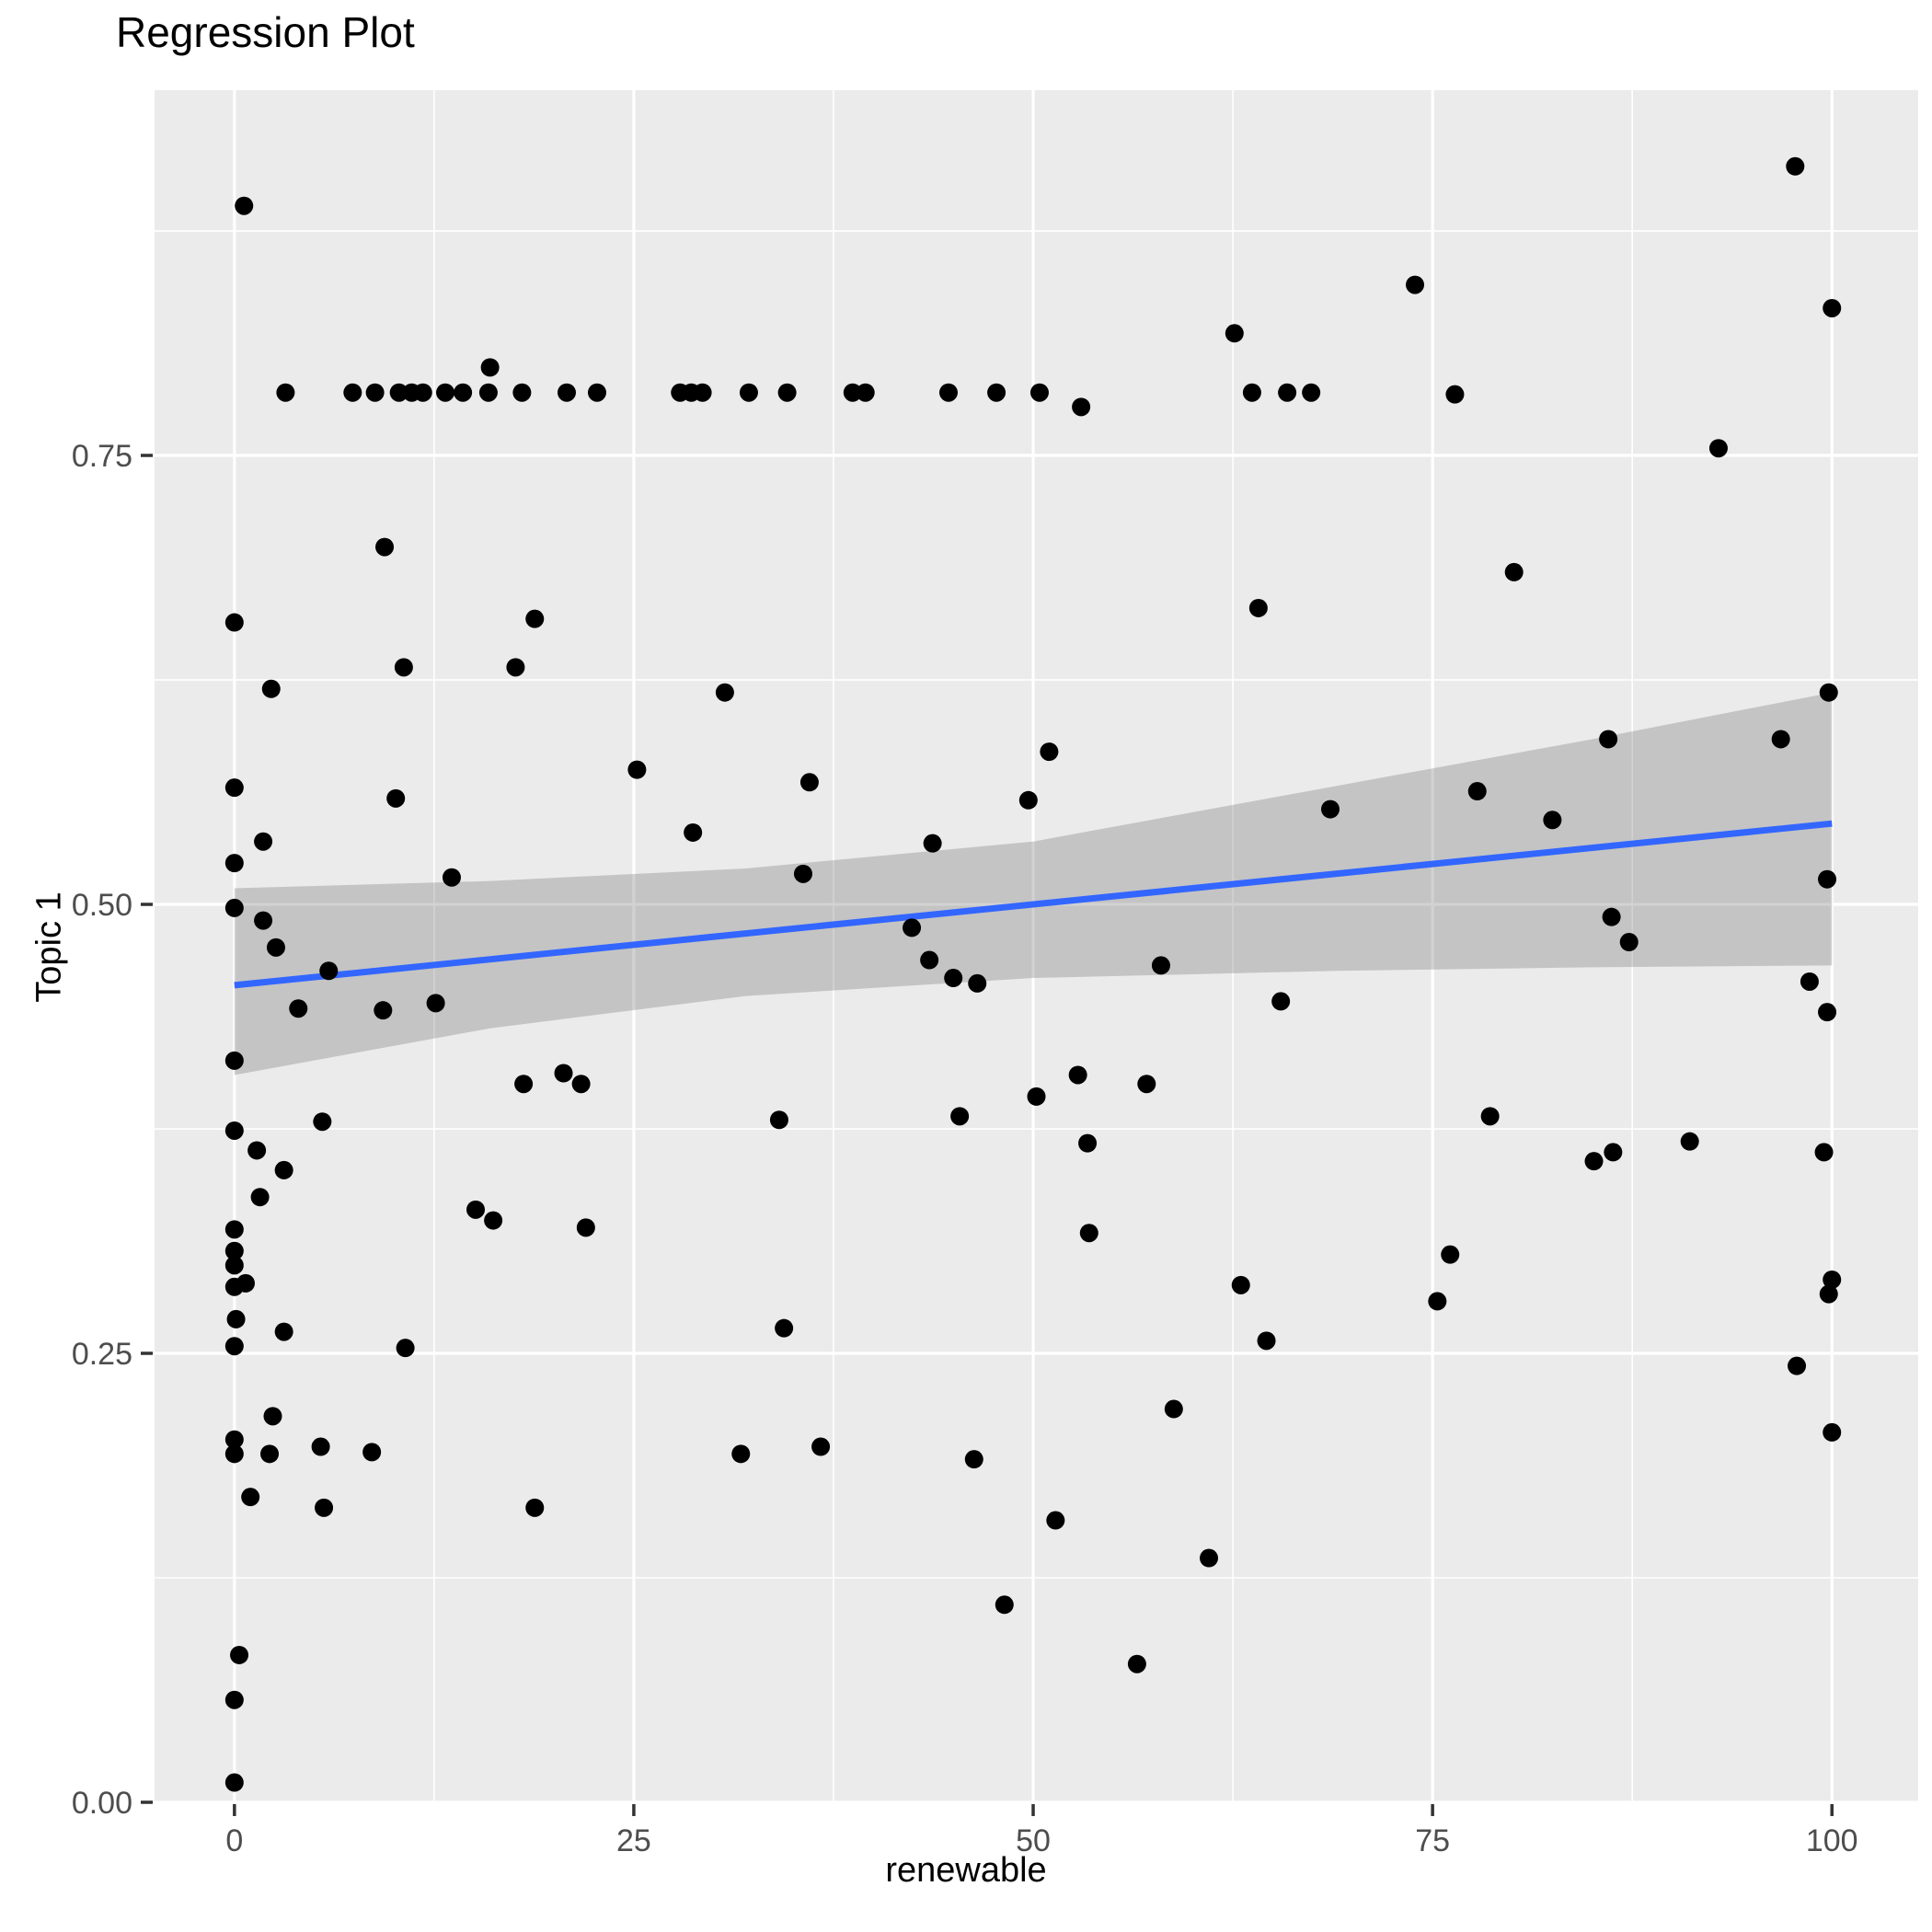 The image size is (1932, 1932). Describe the element at coordinates (234, 1840) in the screenshot. I see `x-tick-label: 0` at that location.